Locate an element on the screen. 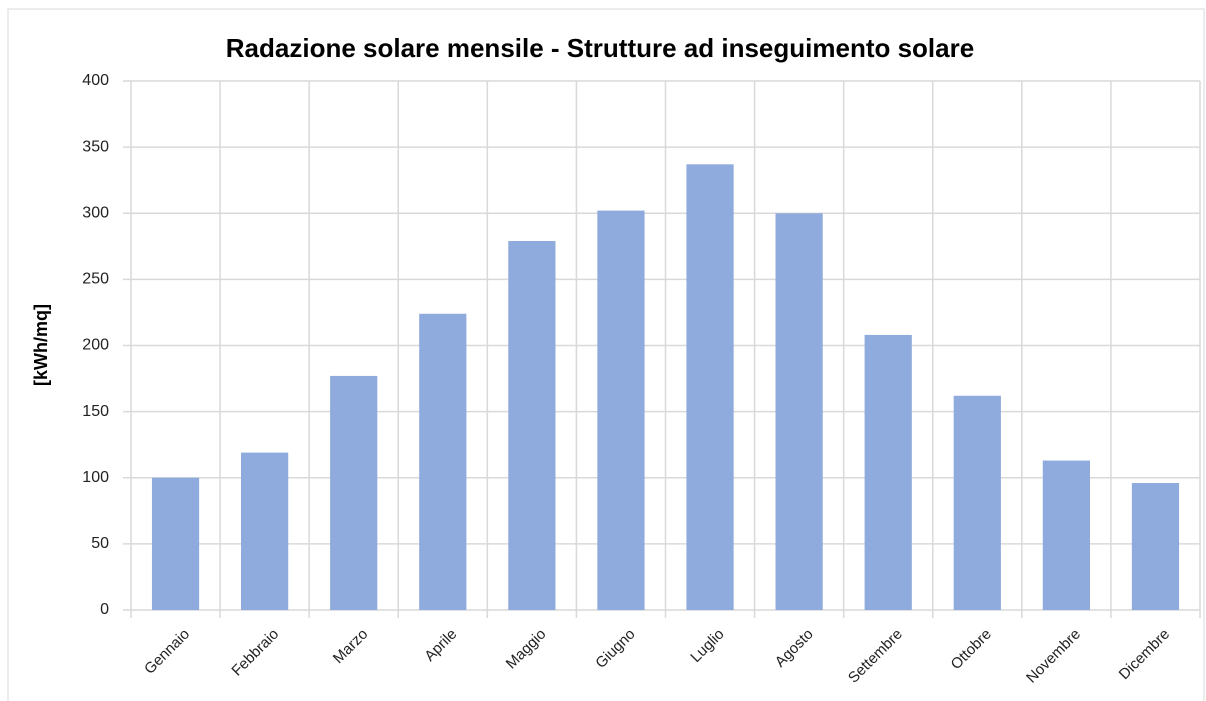  y-tick-label: 50 is located at coordinates (100, 543).